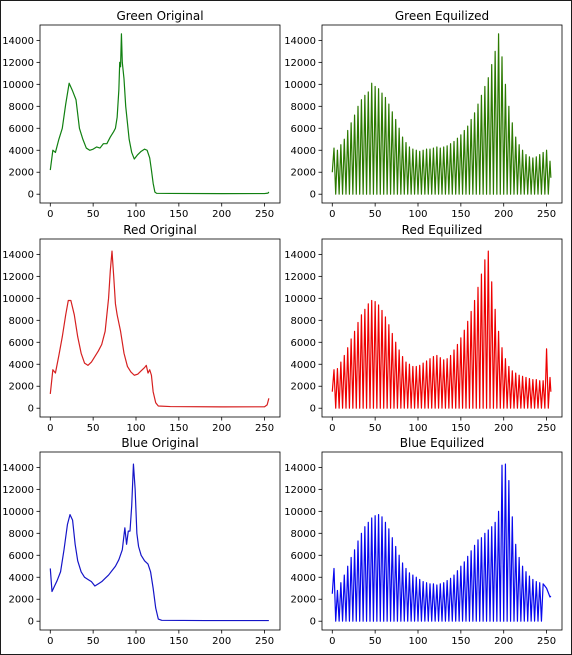 Image resolution: width=572 pixels, height=655 pixels. I want to click on subplot-title: Red Original, so click(160, 230).